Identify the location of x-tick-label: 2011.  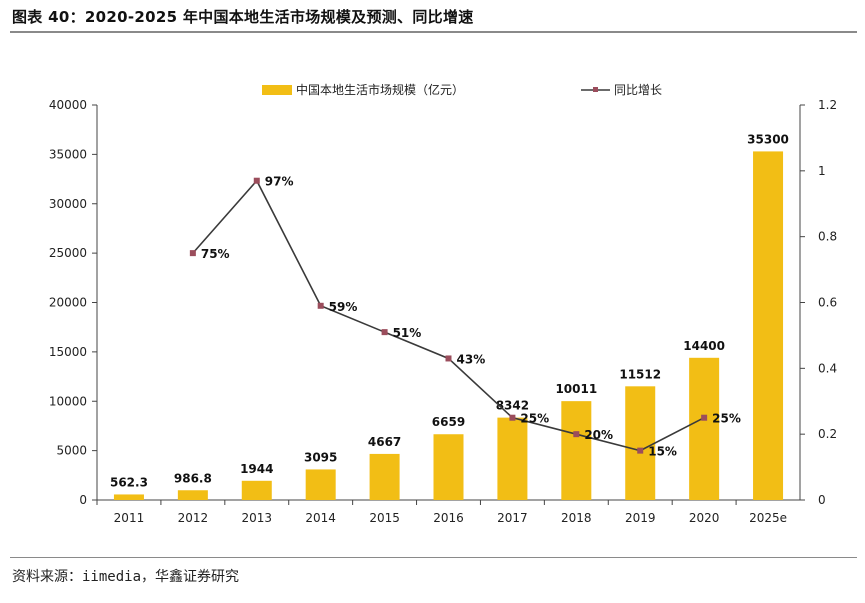
(129, 518).